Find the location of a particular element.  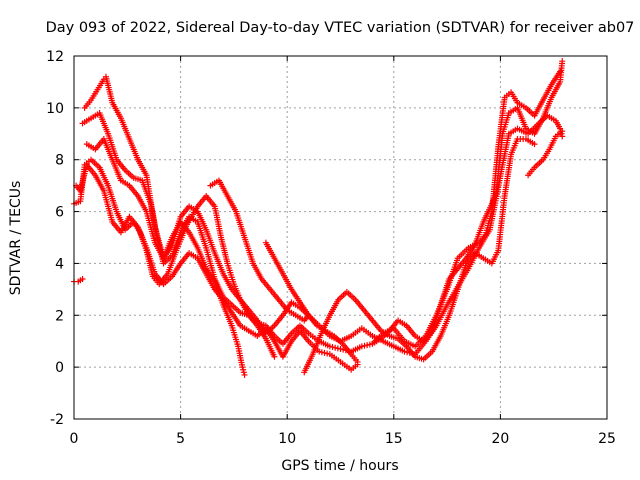

x-tick-label: 10 is located at coordinates (287, 439).